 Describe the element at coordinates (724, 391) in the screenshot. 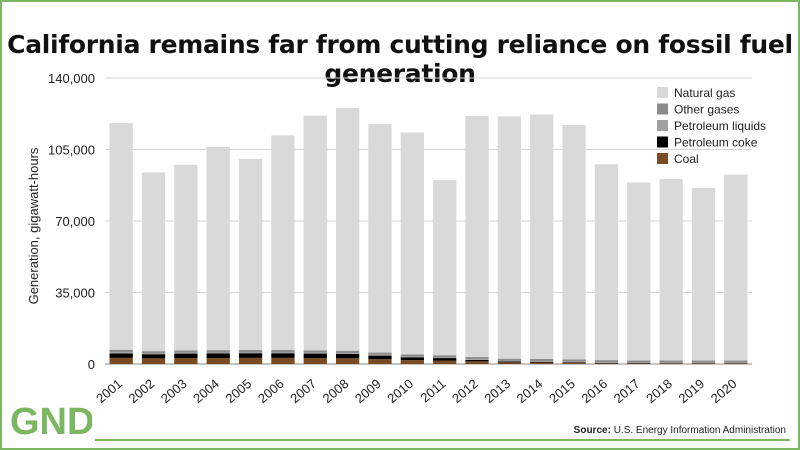

I see `x-tick-label: 2020` at that location.